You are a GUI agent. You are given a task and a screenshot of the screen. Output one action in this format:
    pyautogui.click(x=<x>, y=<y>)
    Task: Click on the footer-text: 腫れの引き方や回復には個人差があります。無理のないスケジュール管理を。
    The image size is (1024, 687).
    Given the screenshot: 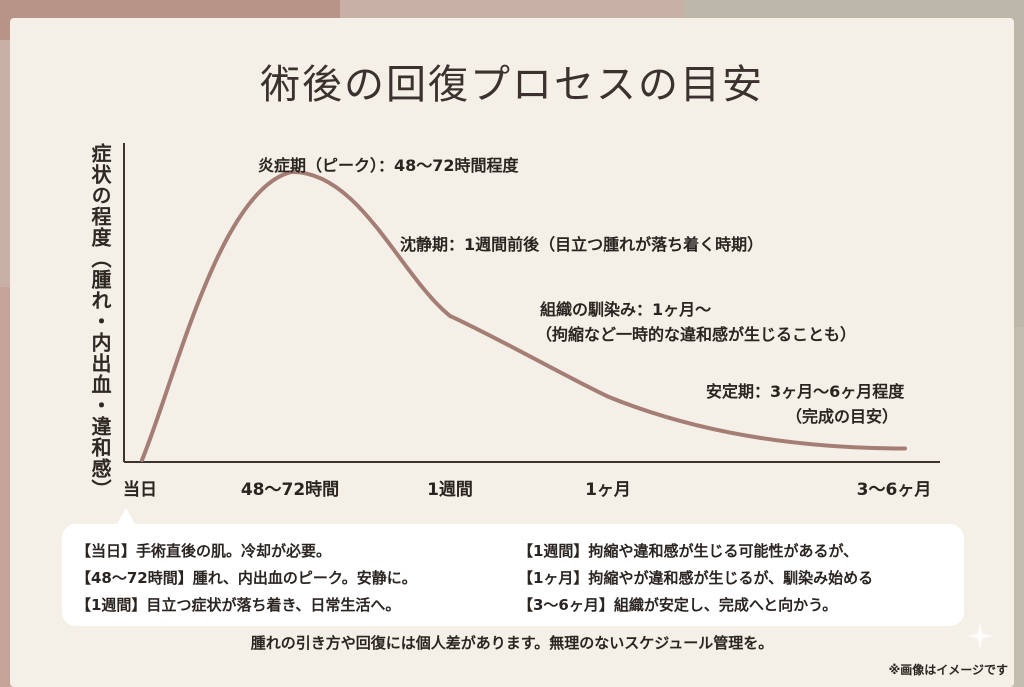 What is the action you would take?
    pyautogui.click(x=512, y=643)
    